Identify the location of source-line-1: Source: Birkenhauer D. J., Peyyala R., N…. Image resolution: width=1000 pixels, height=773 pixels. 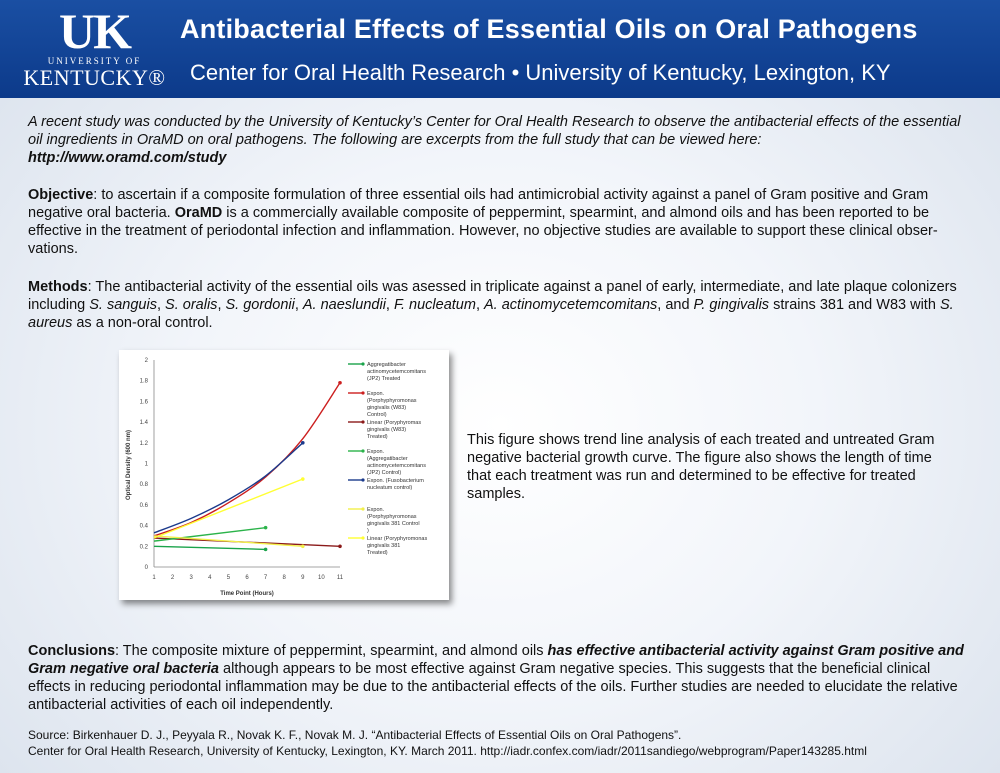
(355, 735).